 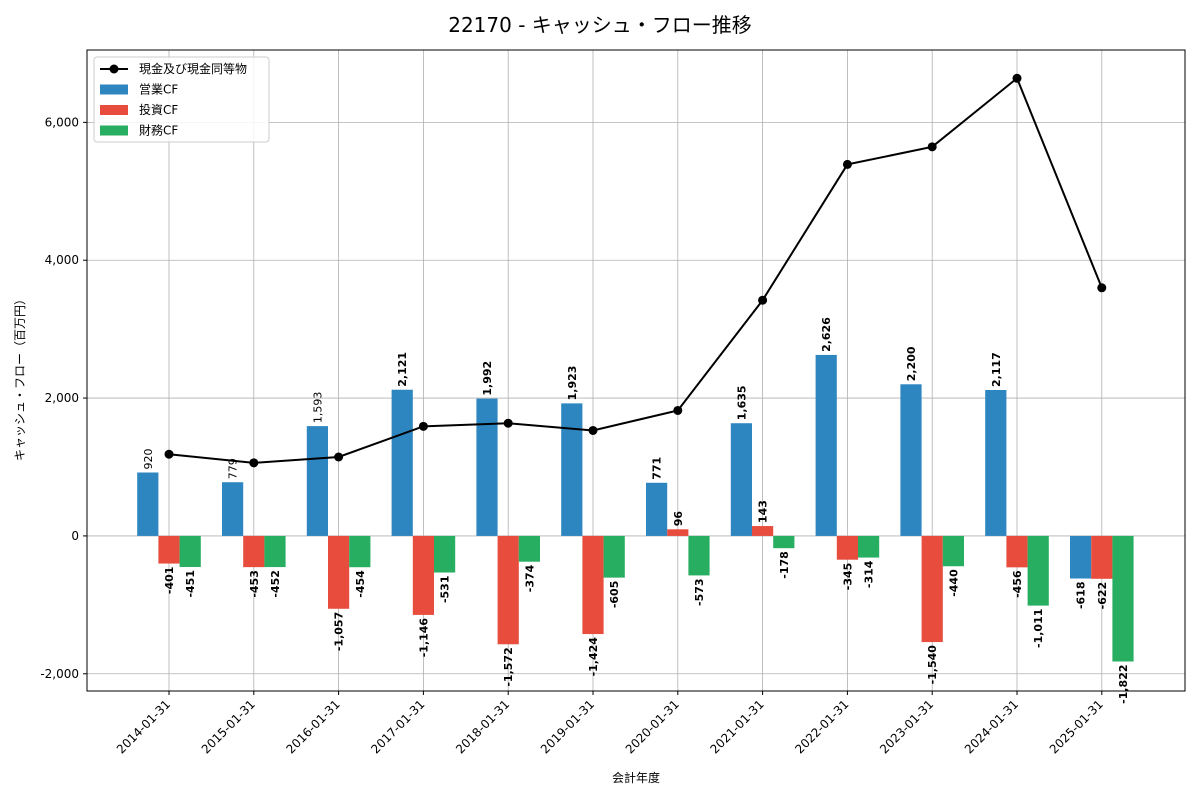 What do you see at coordinates (657, 468) in the screenshot?
I see `bar-data-label: 771` at bounding box center [657, 468].